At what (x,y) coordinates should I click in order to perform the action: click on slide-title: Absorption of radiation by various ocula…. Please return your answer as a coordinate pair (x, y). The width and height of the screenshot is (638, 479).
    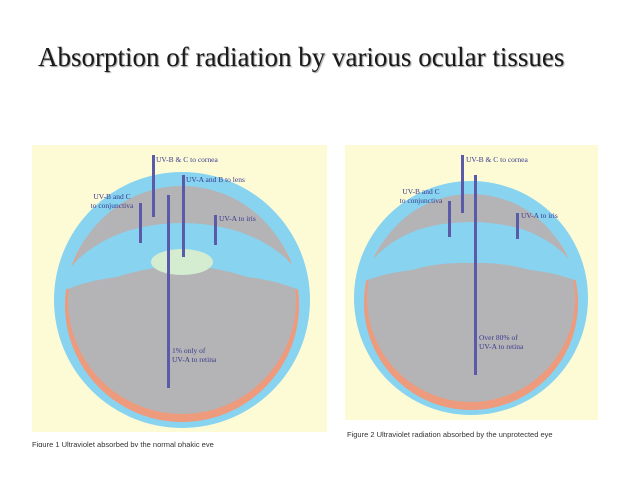
    Looking at the image, I should click on (301, 57).